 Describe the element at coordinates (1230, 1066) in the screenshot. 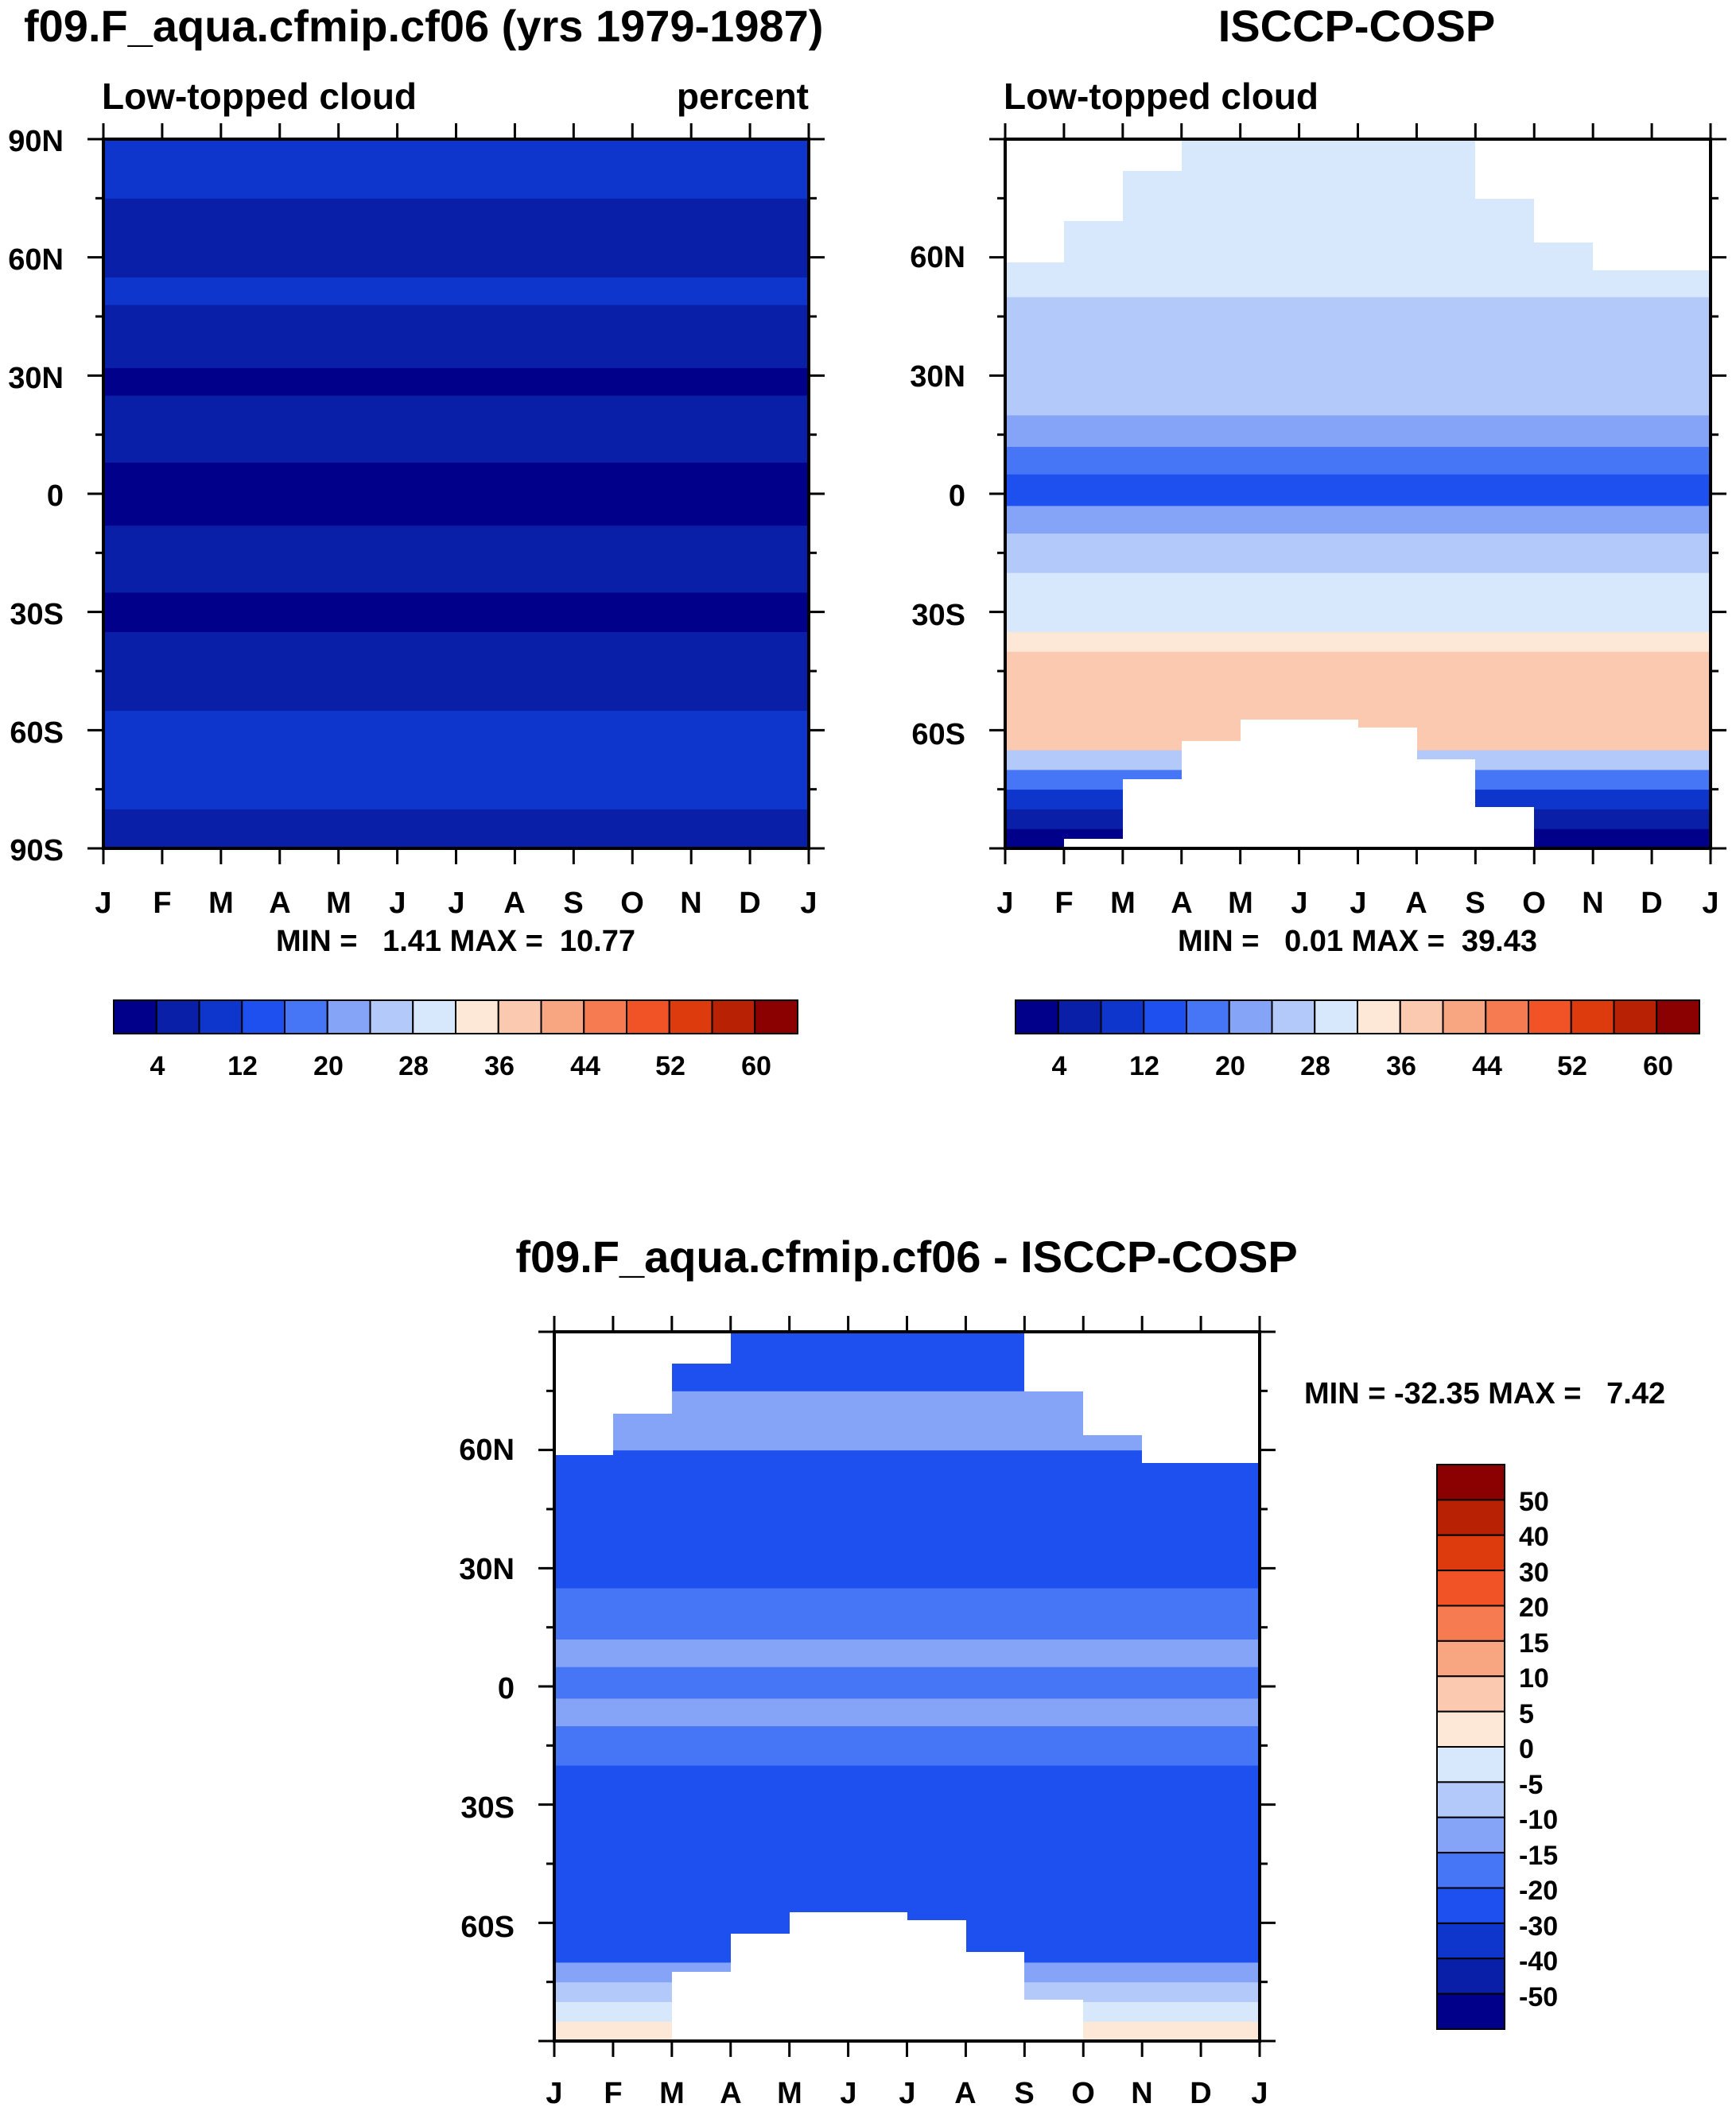

I see `obs-cb-label-20: 20` at that location.